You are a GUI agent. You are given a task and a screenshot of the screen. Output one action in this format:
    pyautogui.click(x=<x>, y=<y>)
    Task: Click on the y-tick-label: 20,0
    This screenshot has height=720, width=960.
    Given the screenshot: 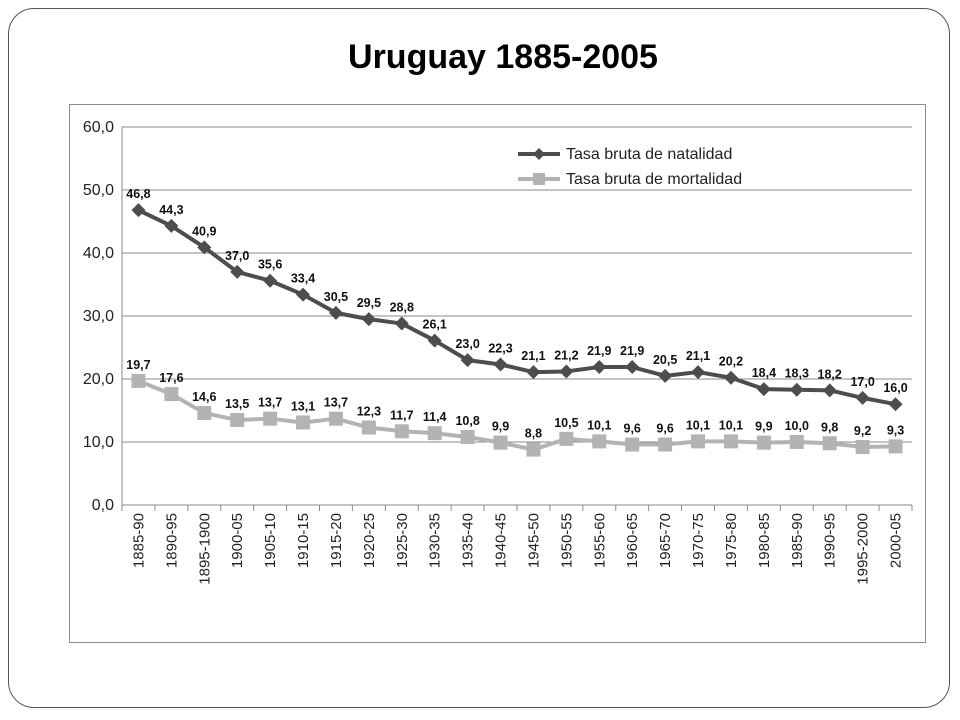 What is the action you would take?
    pyautogui.click(x=98, y=379)
    